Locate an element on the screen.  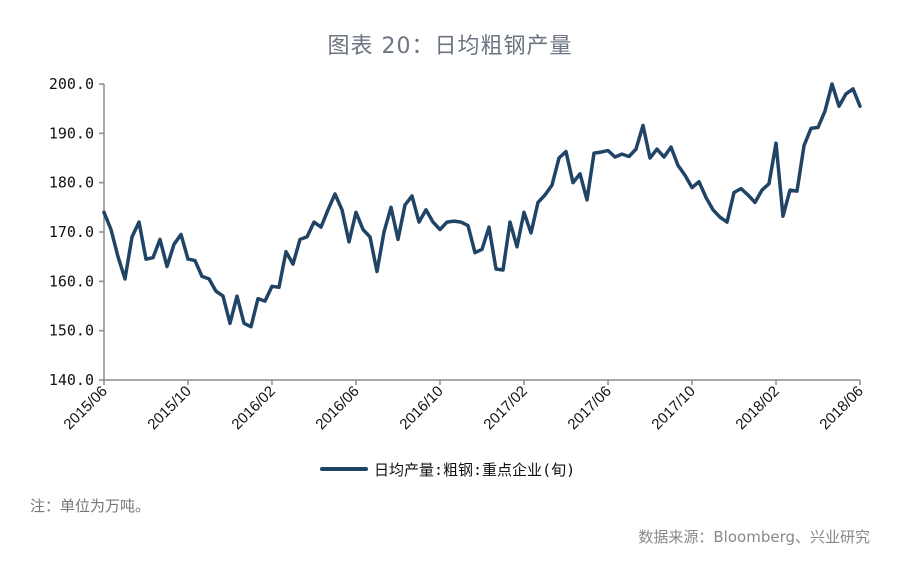
y-tick-label: 200.0 is located at coordinates (71, 84).